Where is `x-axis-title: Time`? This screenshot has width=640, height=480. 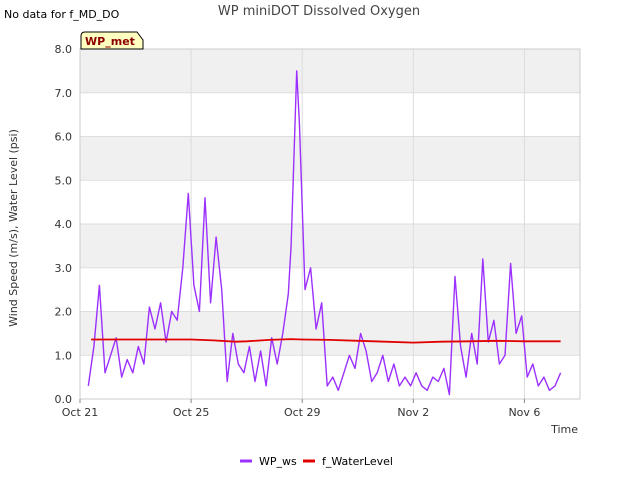
x-axis-title: Time is located at coordinates (564, 429).